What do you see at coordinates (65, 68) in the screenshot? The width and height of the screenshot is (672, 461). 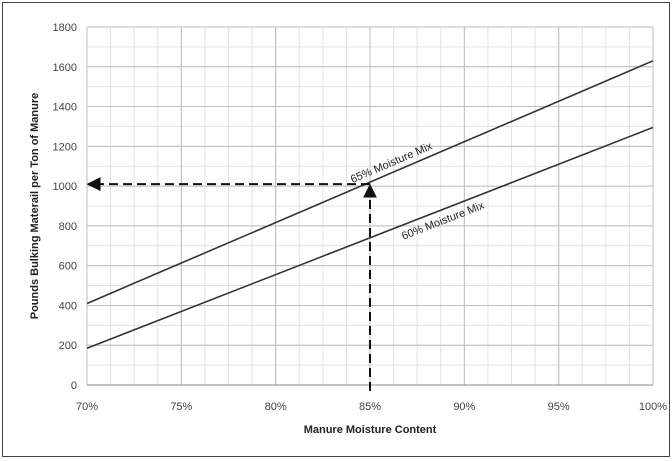 I see `y-tick-label: 1600` at bounding box center [65, 68].